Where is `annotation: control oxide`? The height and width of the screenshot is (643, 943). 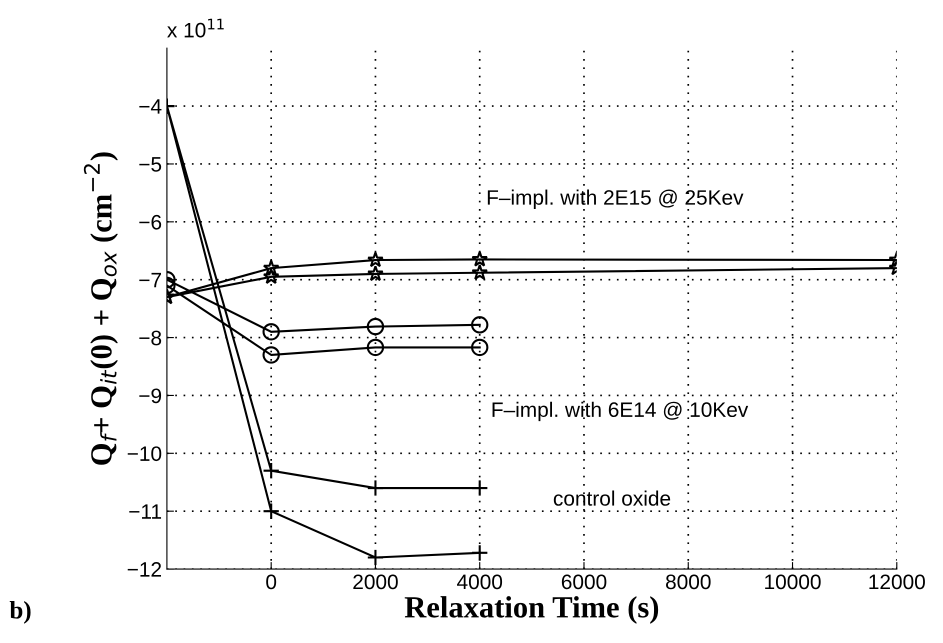 annotation: control oxide is located at coordinates (612, 498).